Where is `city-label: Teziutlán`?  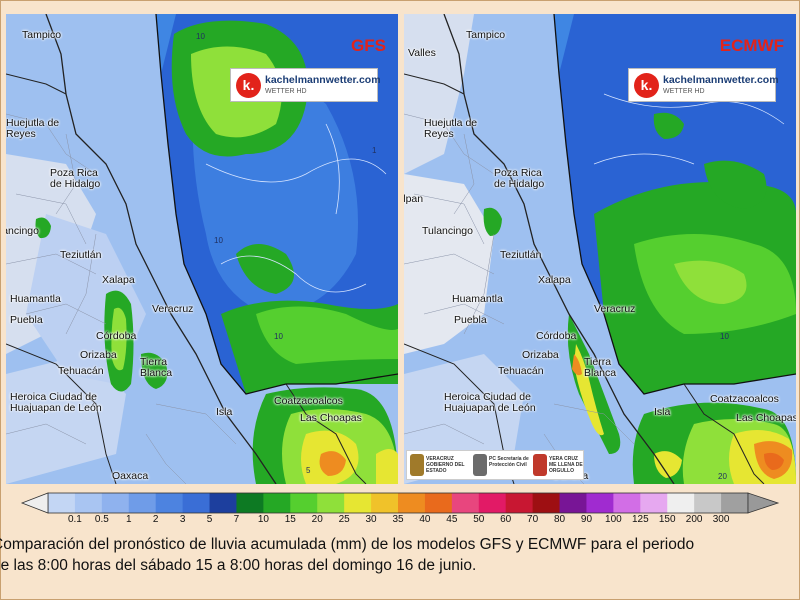 city-label: Teziutlán is located at coordinates (521, 255).